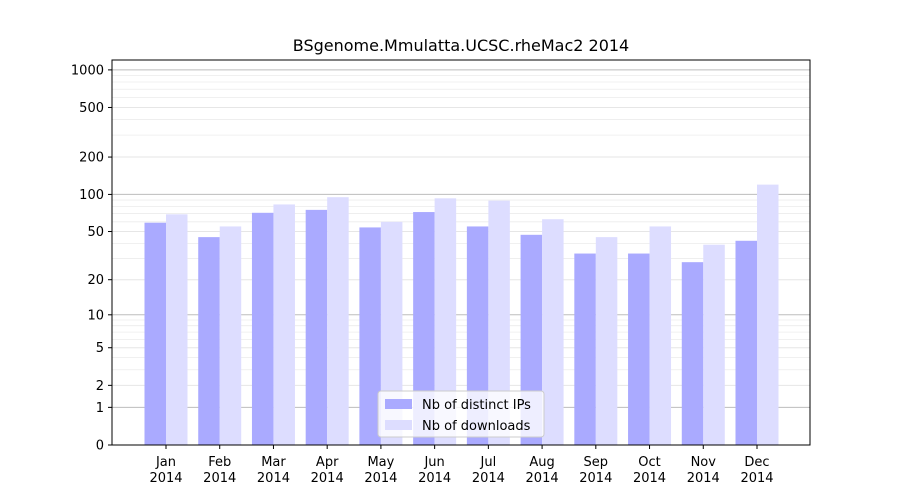 The height and width of the screenshot is (504, 900). Describe the element at coordinates (219, 462) in the screenshot. I see `x-tick-label-month: Feb` at that location.